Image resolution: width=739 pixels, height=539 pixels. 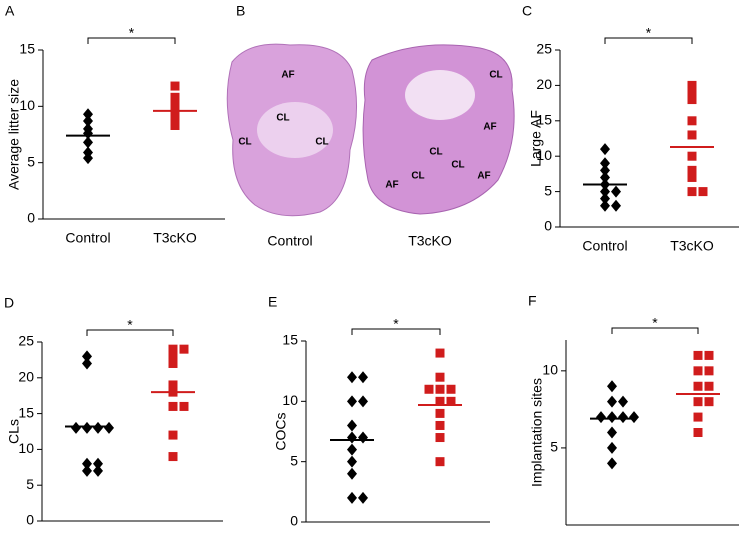 I want to click on panel-letter: F, so click(x=532, y=301).